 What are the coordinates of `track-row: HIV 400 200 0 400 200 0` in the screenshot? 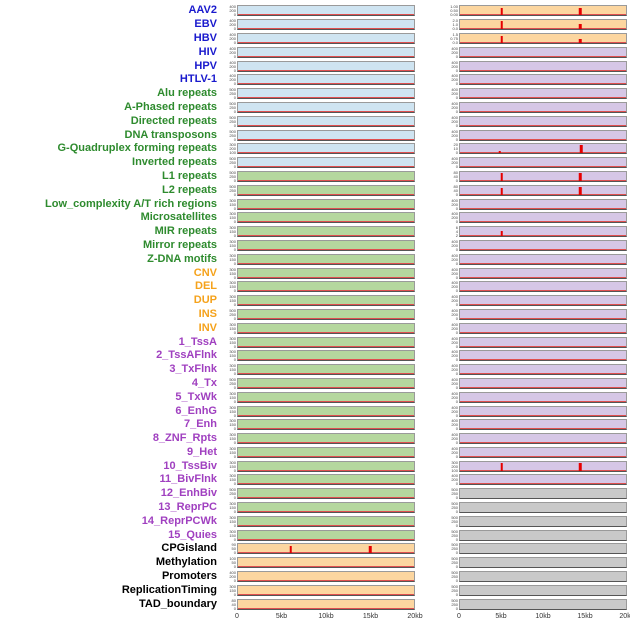 It's located at (315, 52).